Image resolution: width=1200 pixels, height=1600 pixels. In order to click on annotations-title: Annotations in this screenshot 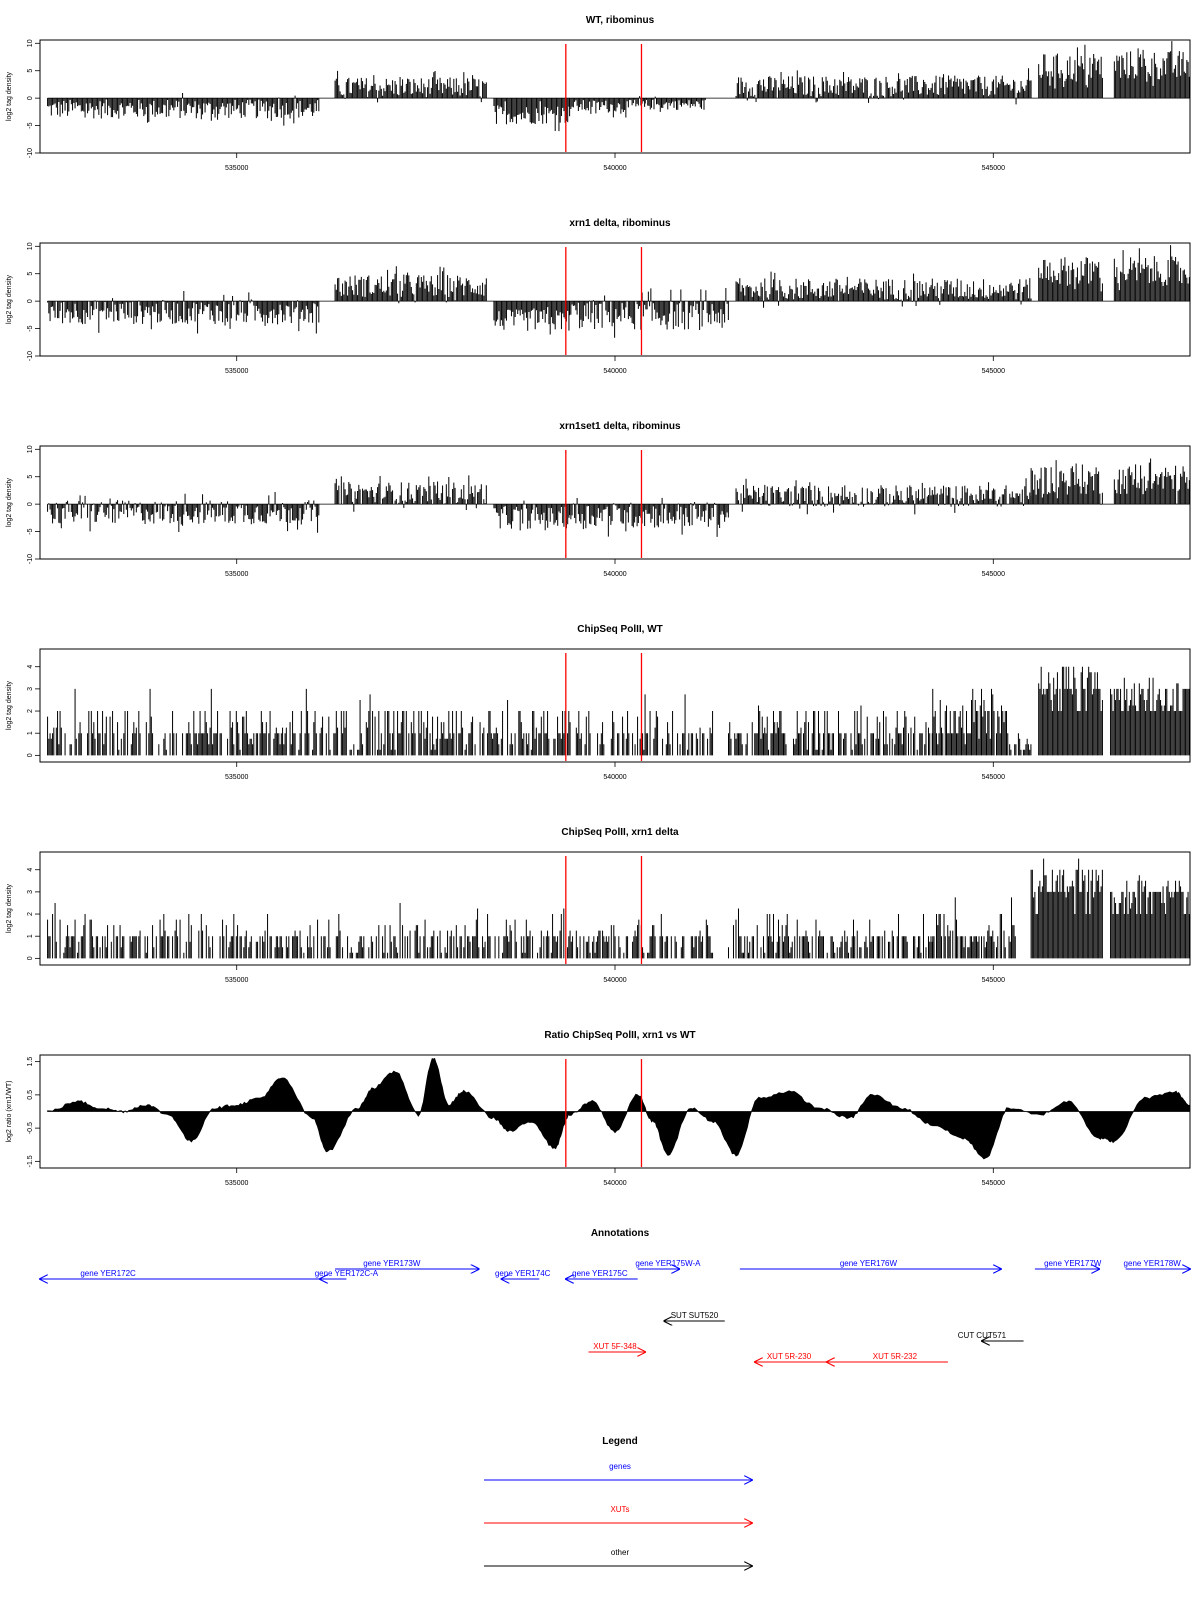, I will do `click(620, 1233)`.